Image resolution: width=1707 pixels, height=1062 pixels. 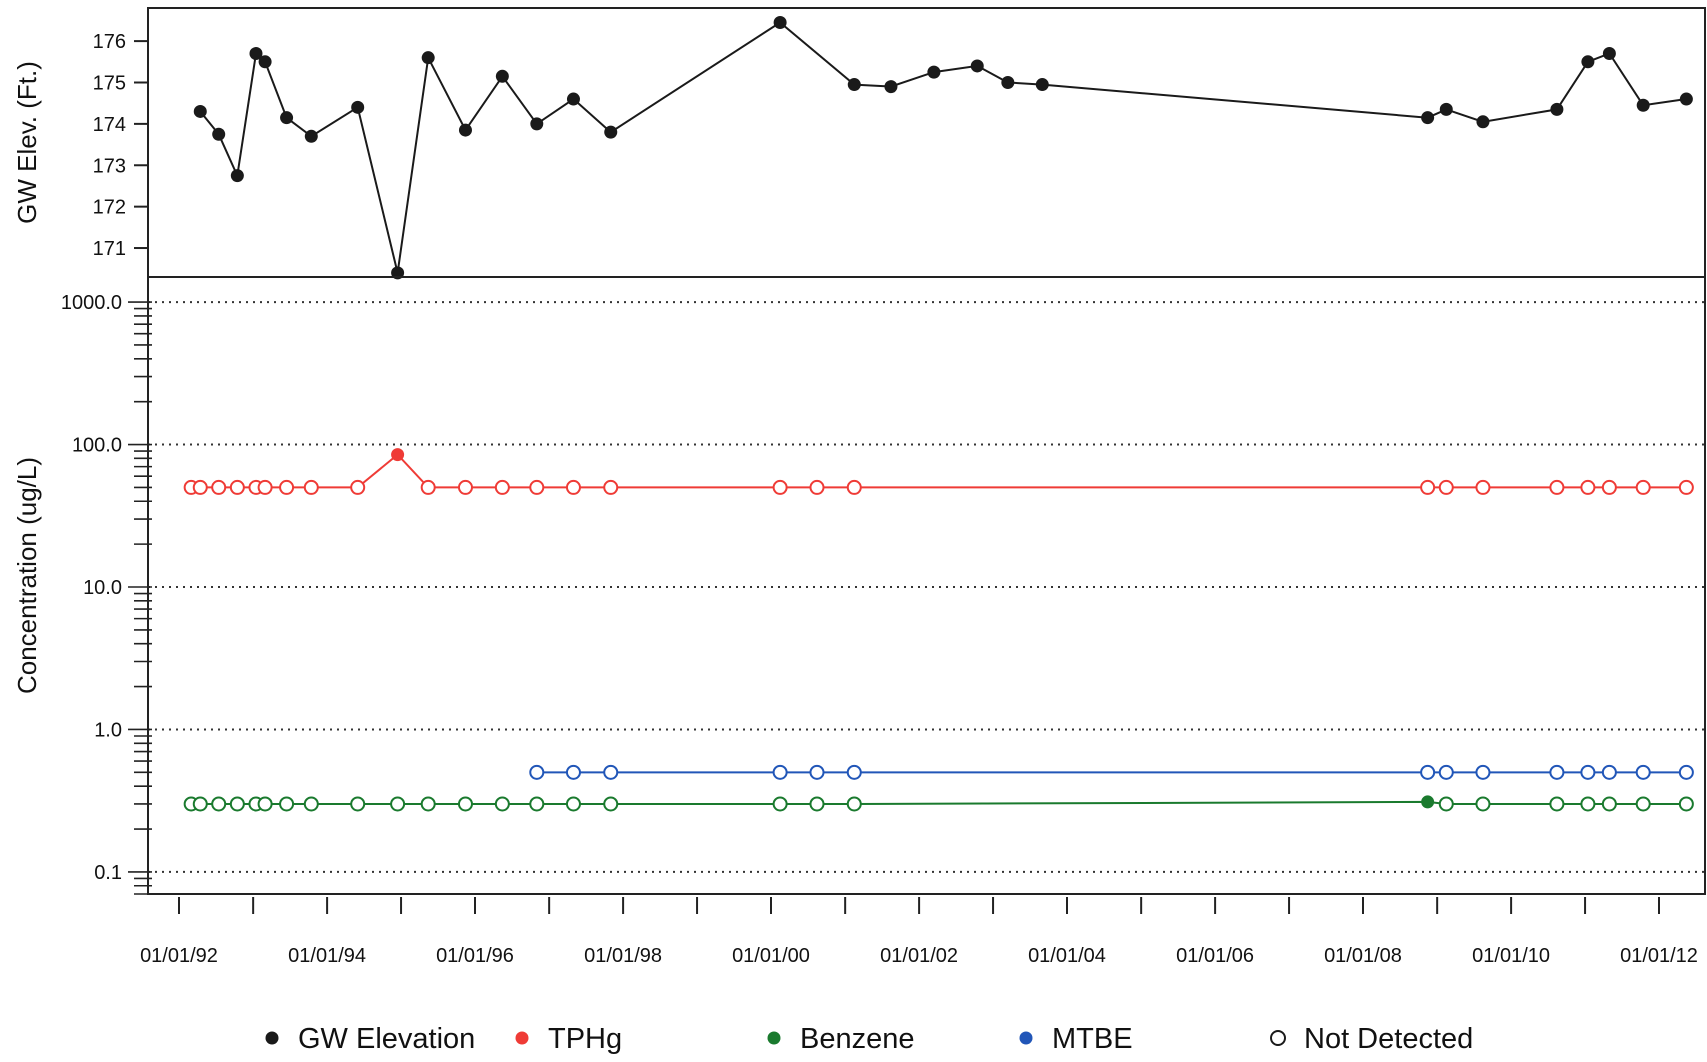 I want to click on legend-benzene-filled-dot-icon, so click(x=774, y=1038).